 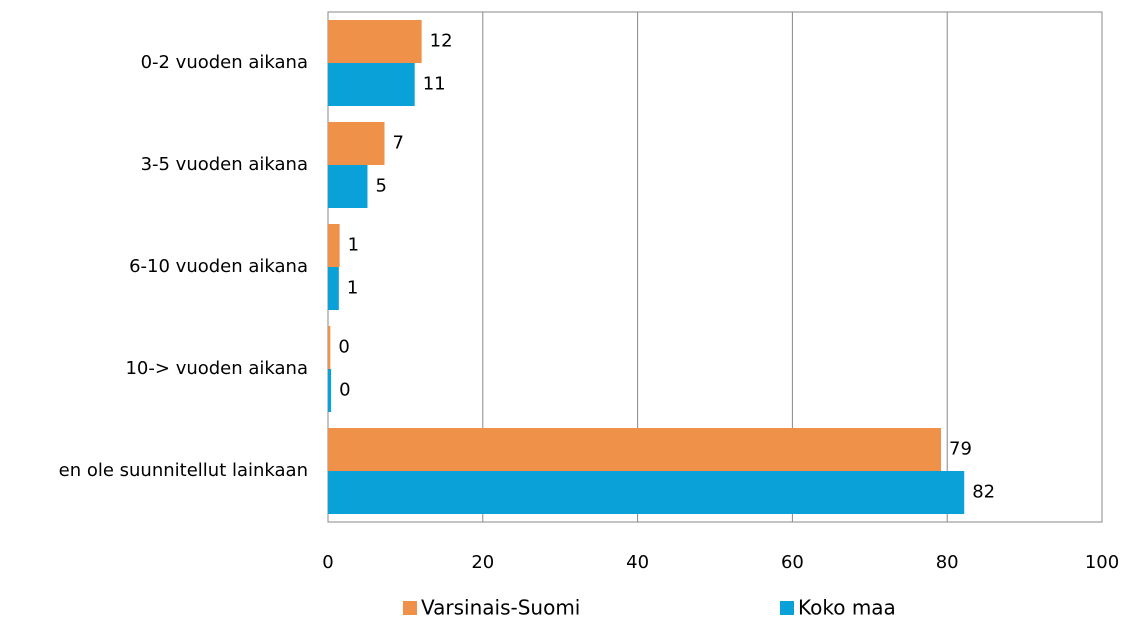 What do you see at coordinates (218, 266) in the screenshot?
I see `y-tick-label: 6-10 vuoden aikana` at bounding box center [218, 266].